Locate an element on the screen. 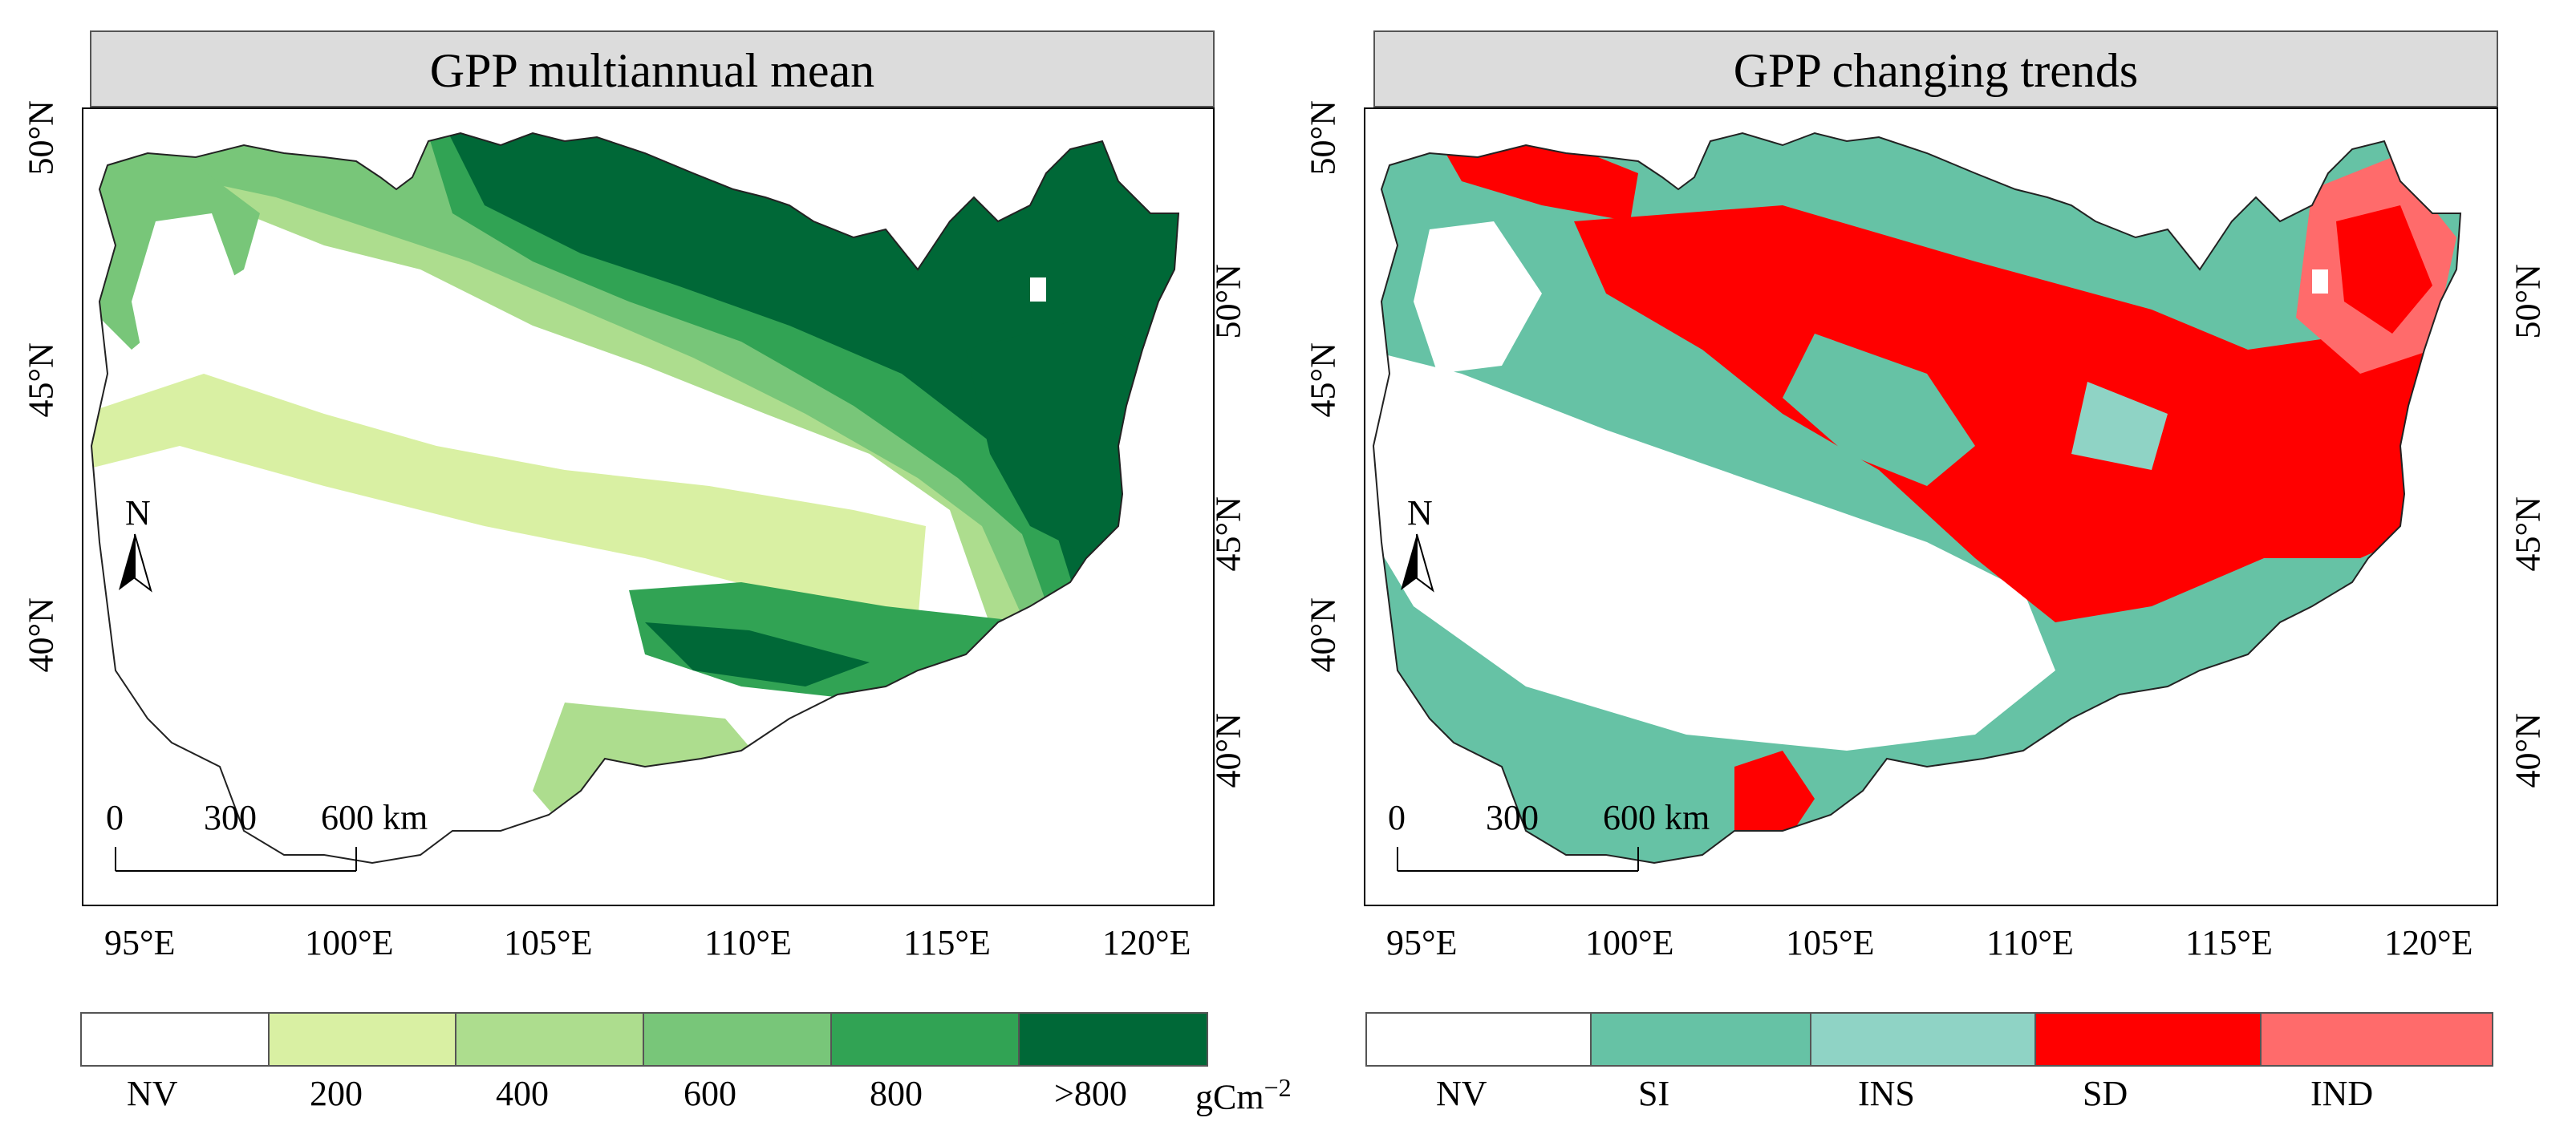  left-lon-105: 105°E is located at coordinates (548, 942).